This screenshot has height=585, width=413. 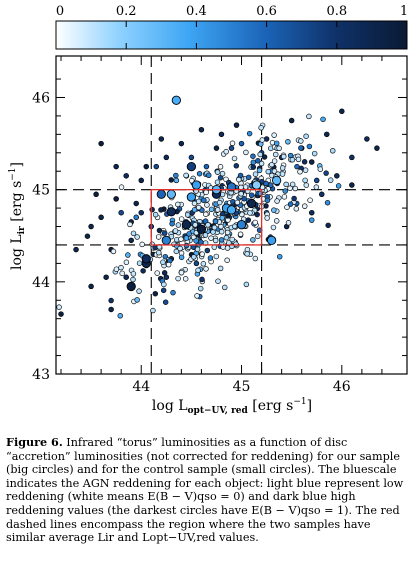 I want to click on colorbar-tick-label: 0, so click(x=60, y=11).